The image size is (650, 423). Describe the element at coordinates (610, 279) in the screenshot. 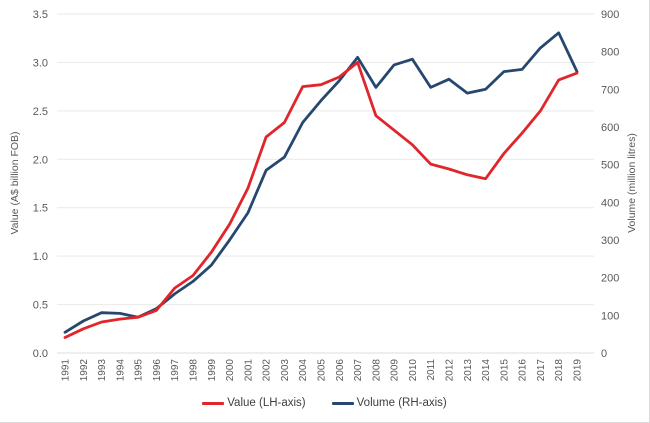

I see `right-axis-tick-label: 200` at that location.